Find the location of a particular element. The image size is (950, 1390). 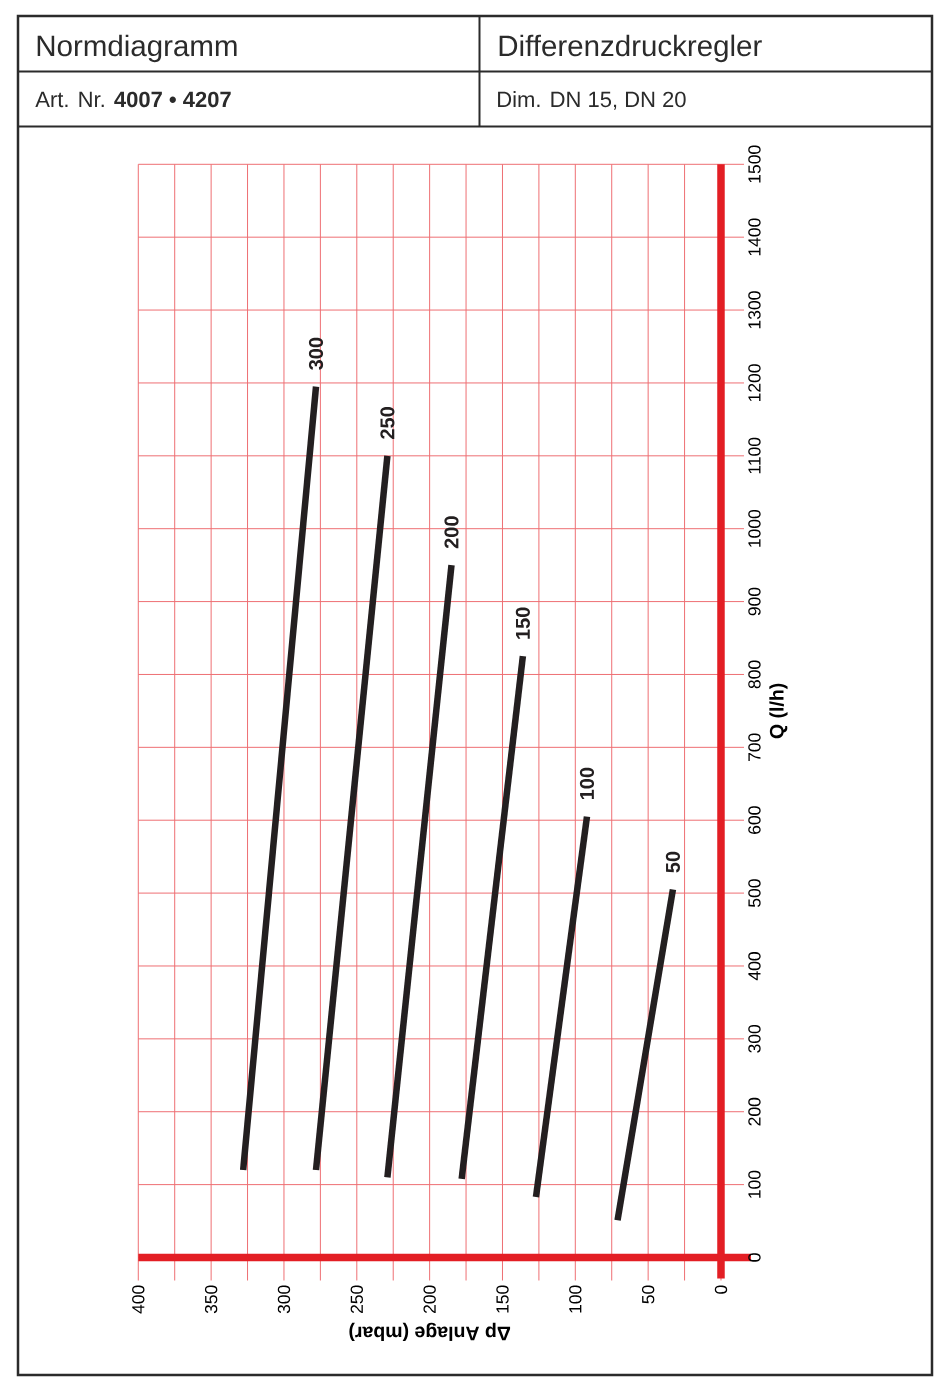

text: 250 is located at coordinates (387, 423).